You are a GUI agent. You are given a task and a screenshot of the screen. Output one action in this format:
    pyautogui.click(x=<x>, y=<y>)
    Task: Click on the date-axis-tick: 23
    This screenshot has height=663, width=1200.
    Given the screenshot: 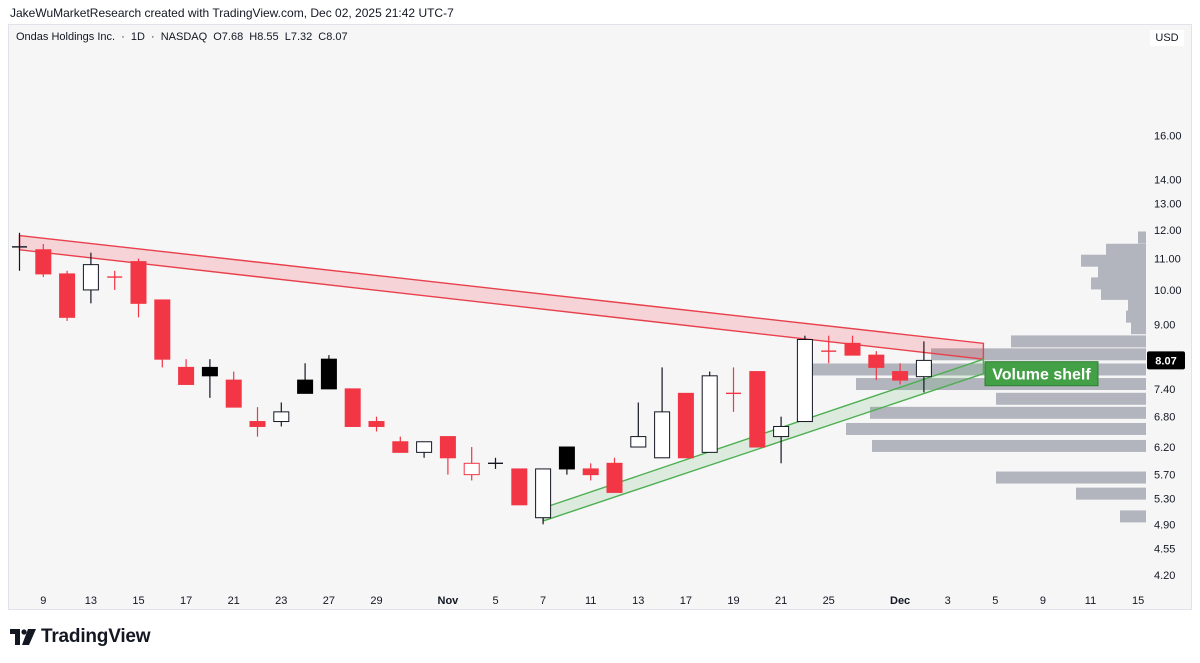 What is the action you would take?
    pyautogui.click(x=281, y=601)
    